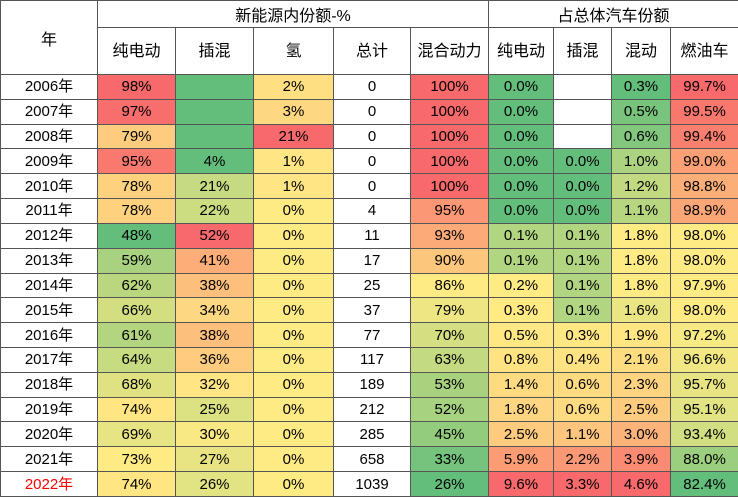  Describe the element at coordinates (49, 87) in the screenshot. I see `year-cell: 2006年` at that location.